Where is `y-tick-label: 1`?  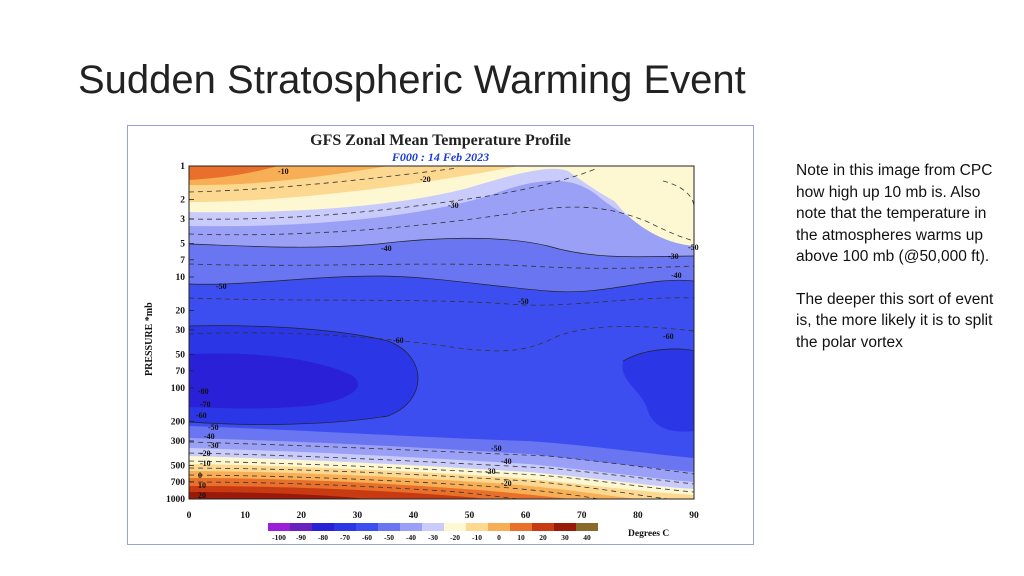
y-tick-label: 1 is located at coordinates (182, 167).